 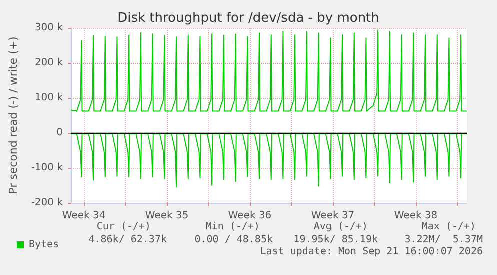 What do you see at coordinates (49, 28) in the screenshot?
I see `y-tick-label: 300 k` at bounding box center [49, 28].